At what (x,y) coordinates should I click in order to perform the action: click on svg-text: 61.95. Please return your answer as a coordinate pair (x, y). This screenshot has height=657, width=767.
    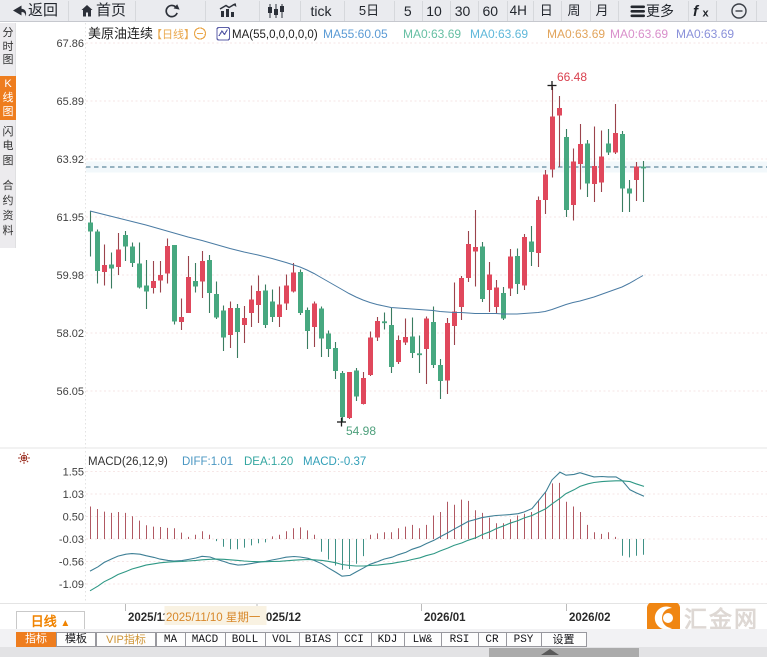
    Looking at the image, I should click on (70, 218).